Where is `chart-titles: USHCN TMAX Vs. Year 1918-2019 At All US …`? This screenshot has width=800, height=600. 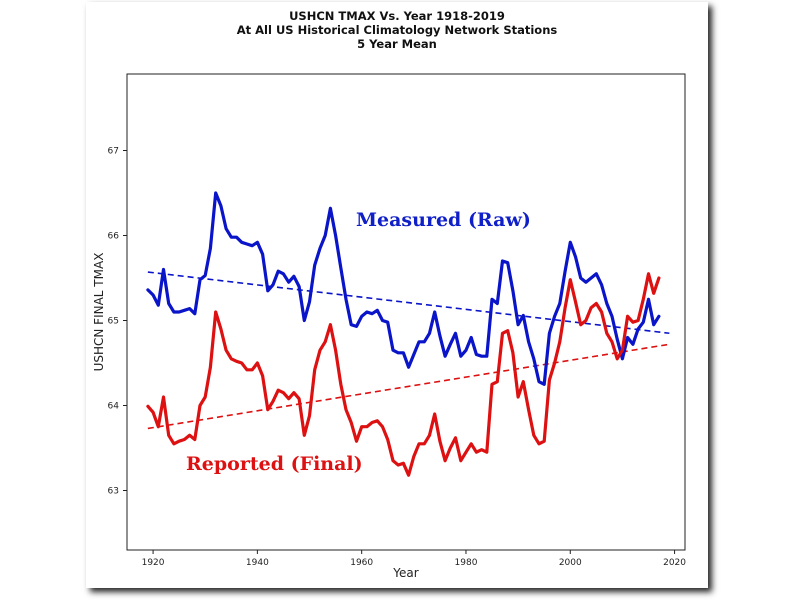 chart-titles: USHCN TMAX Vs. Year 1918-2019 At All US … is located at coordinates (397, 30).